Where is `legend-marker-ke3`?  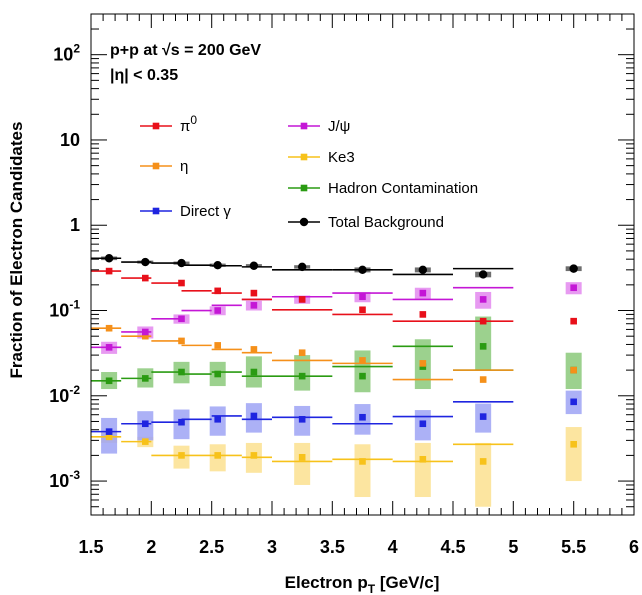 legend-marker-ke3 is located at coordinates (304, 157).